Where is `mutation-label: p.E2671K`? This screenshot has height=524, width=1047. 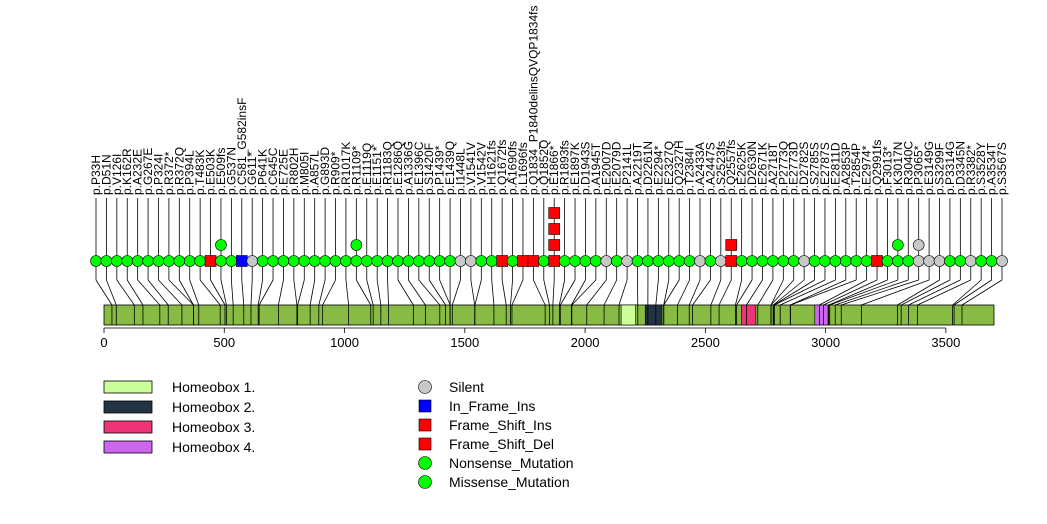
mutation-label: p.E2671K is located at coordinates (762, 168).